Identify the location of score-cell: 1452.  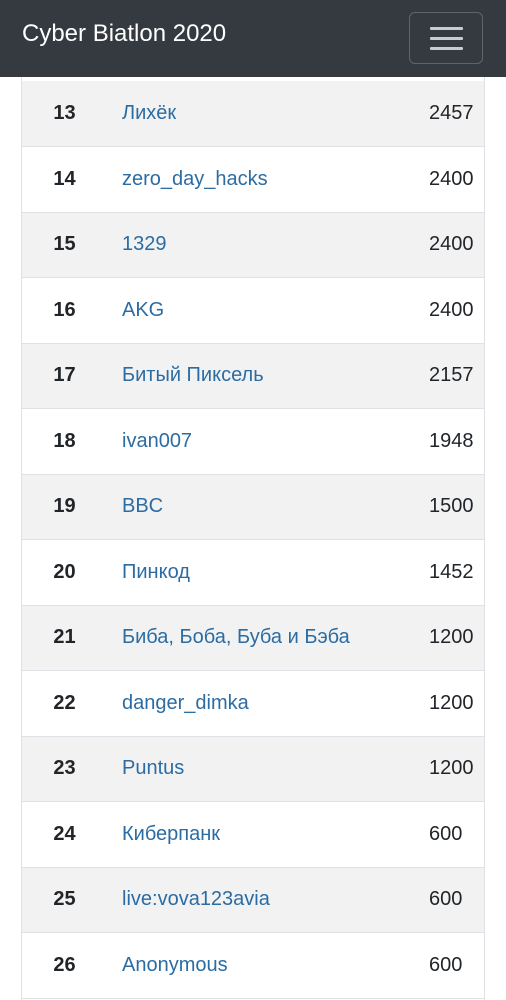
(451, 571).